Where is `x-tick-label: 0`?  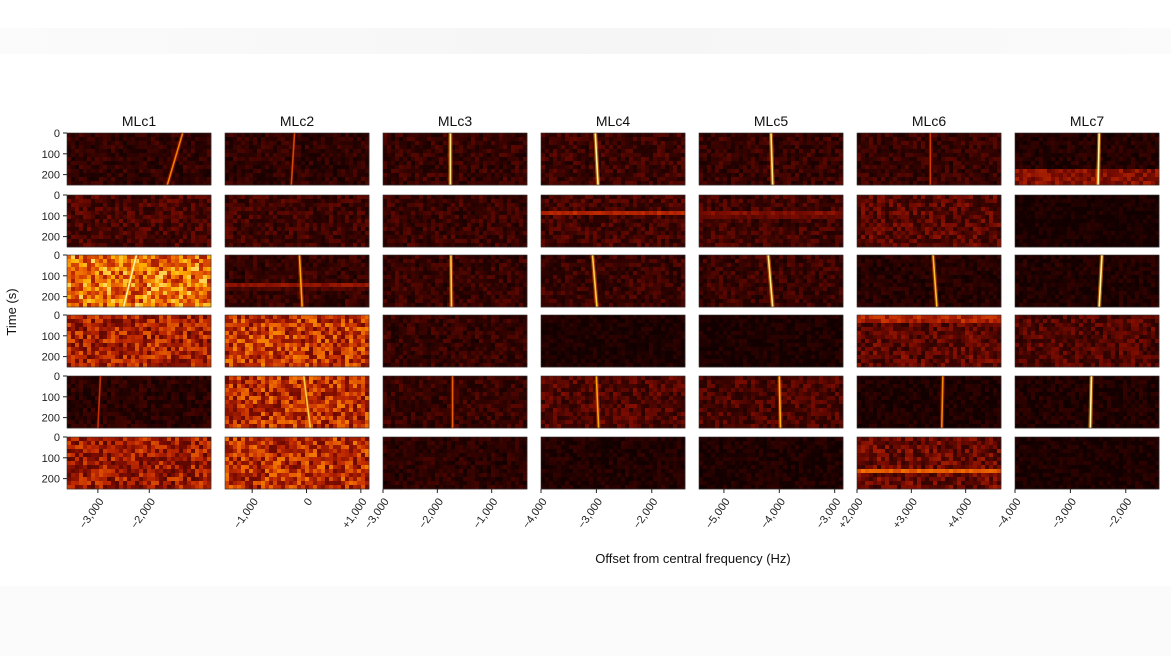 x-tick-label: 0 is located at coordinates (308, 502).